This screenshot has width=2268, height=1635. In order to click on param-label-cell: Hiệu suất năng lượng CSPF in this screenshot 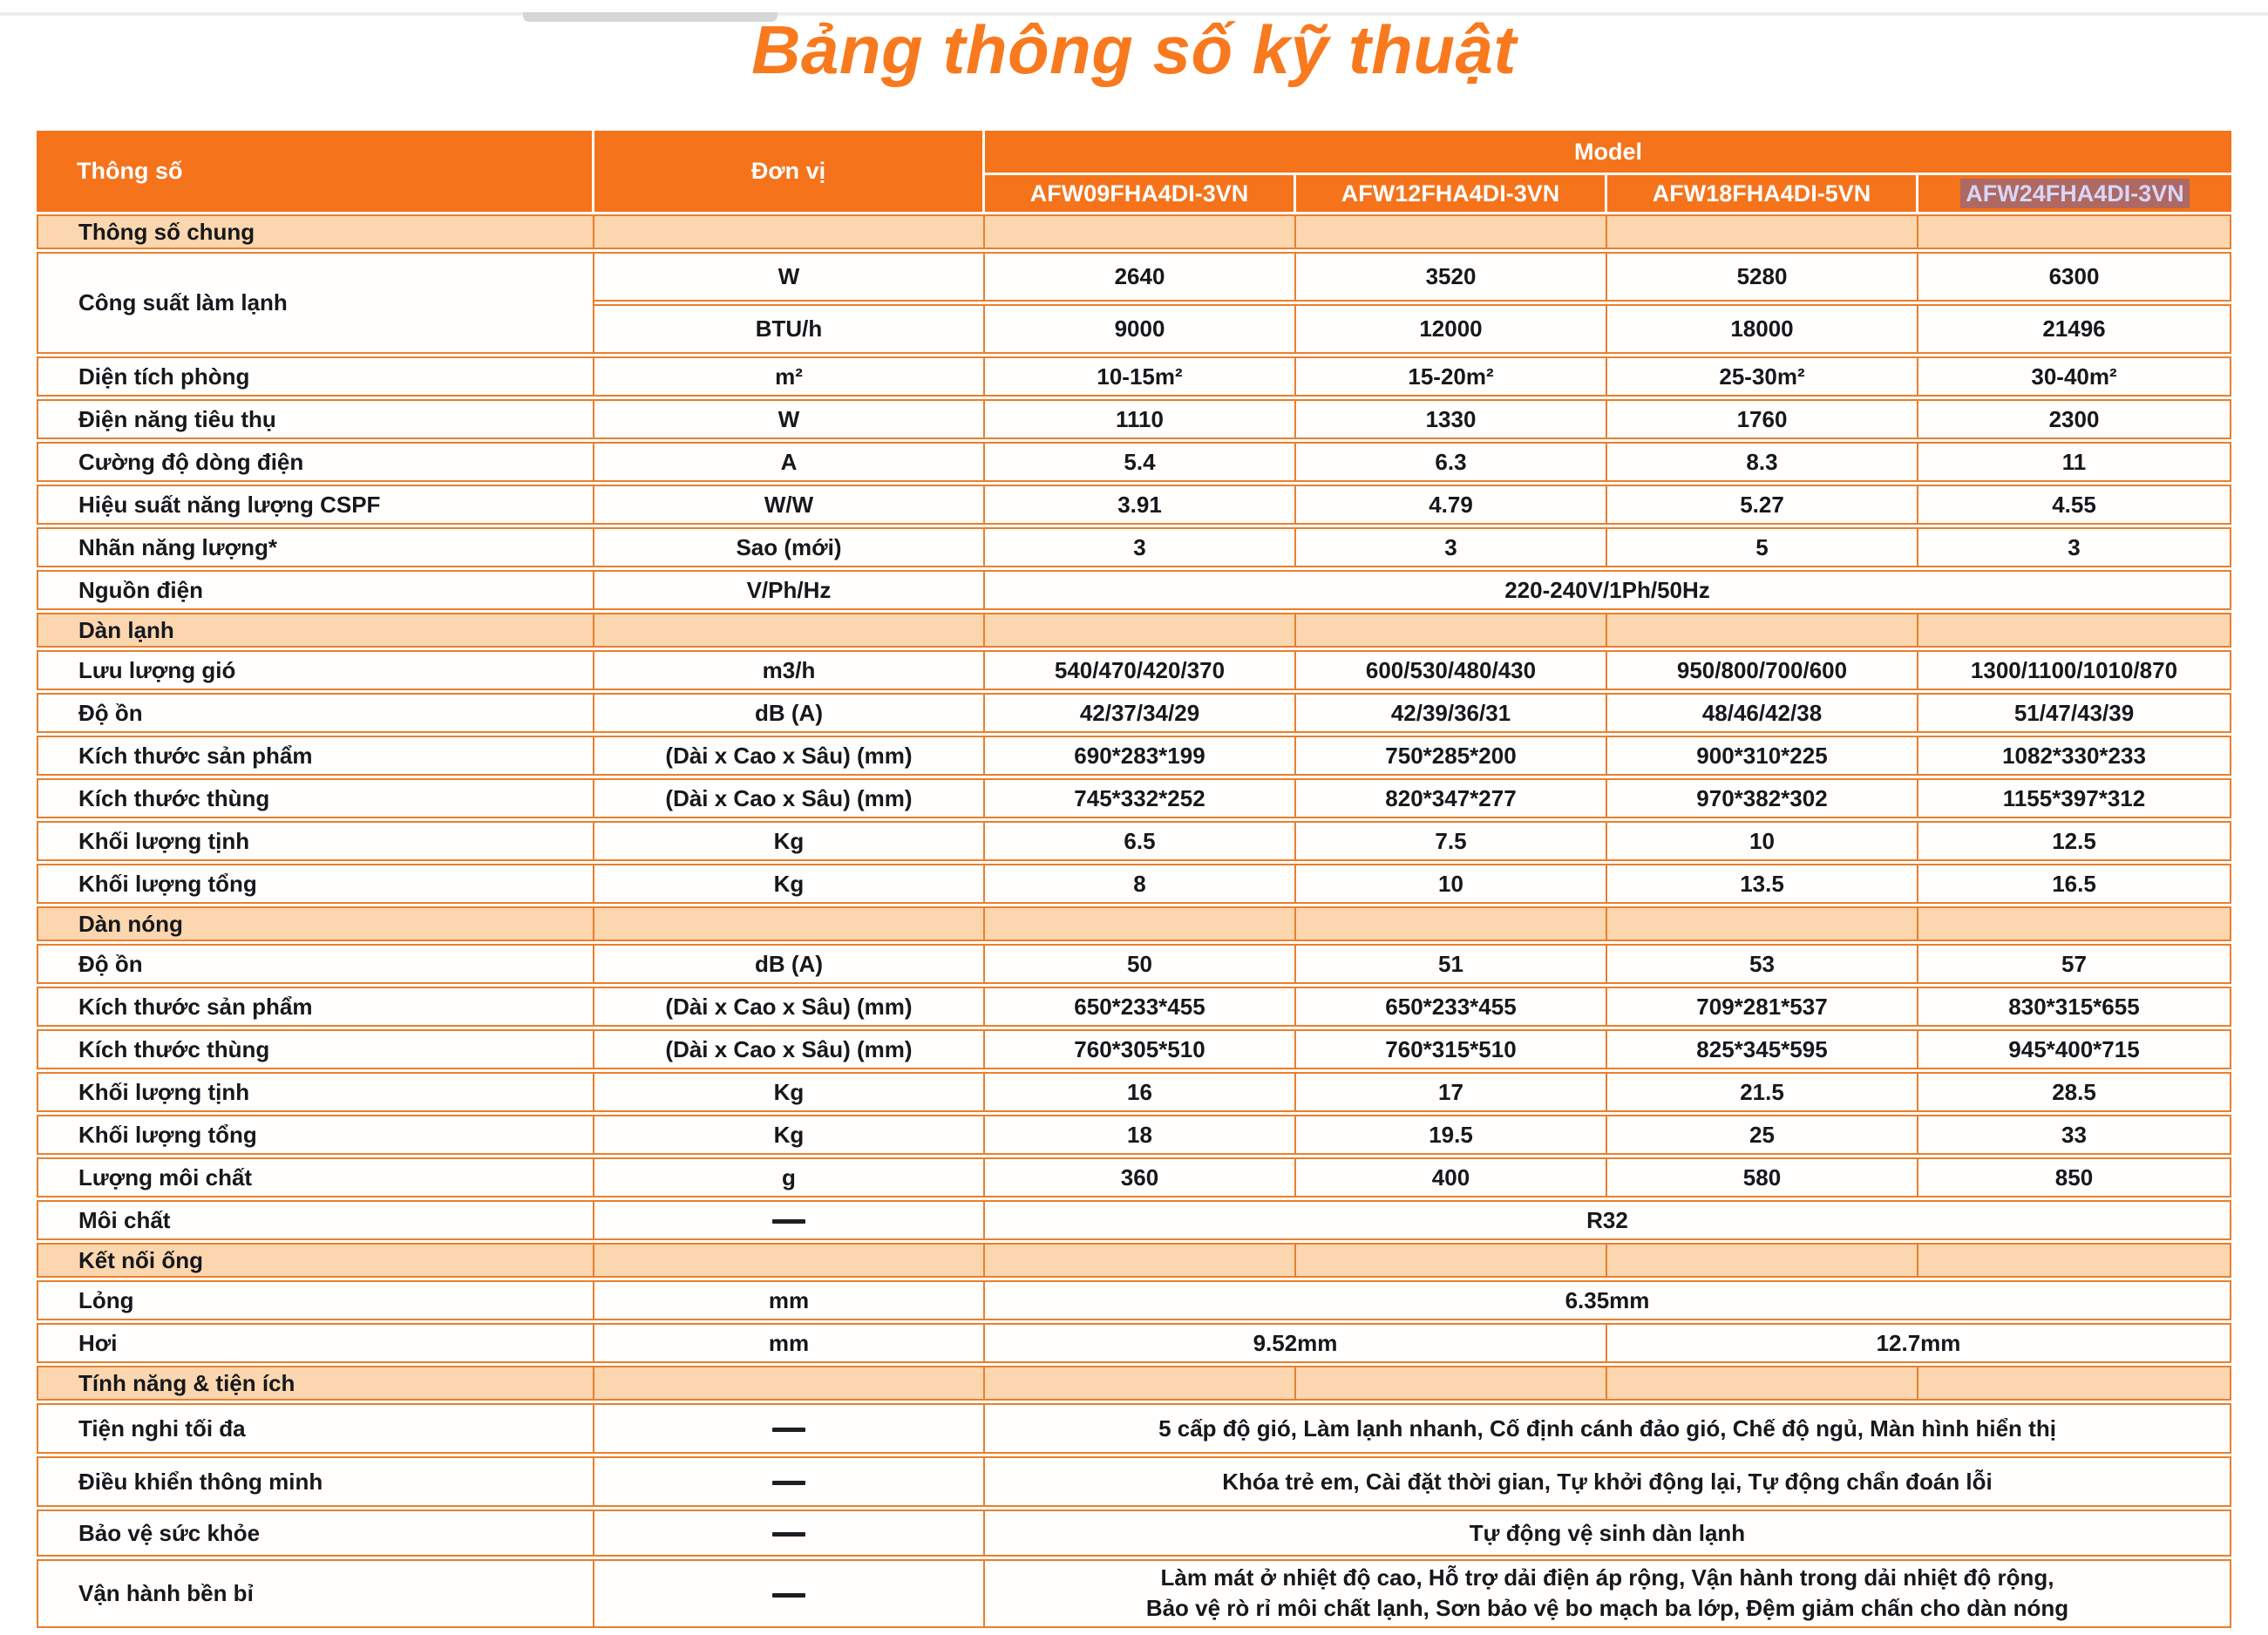, I will do `click(315, 505)`.